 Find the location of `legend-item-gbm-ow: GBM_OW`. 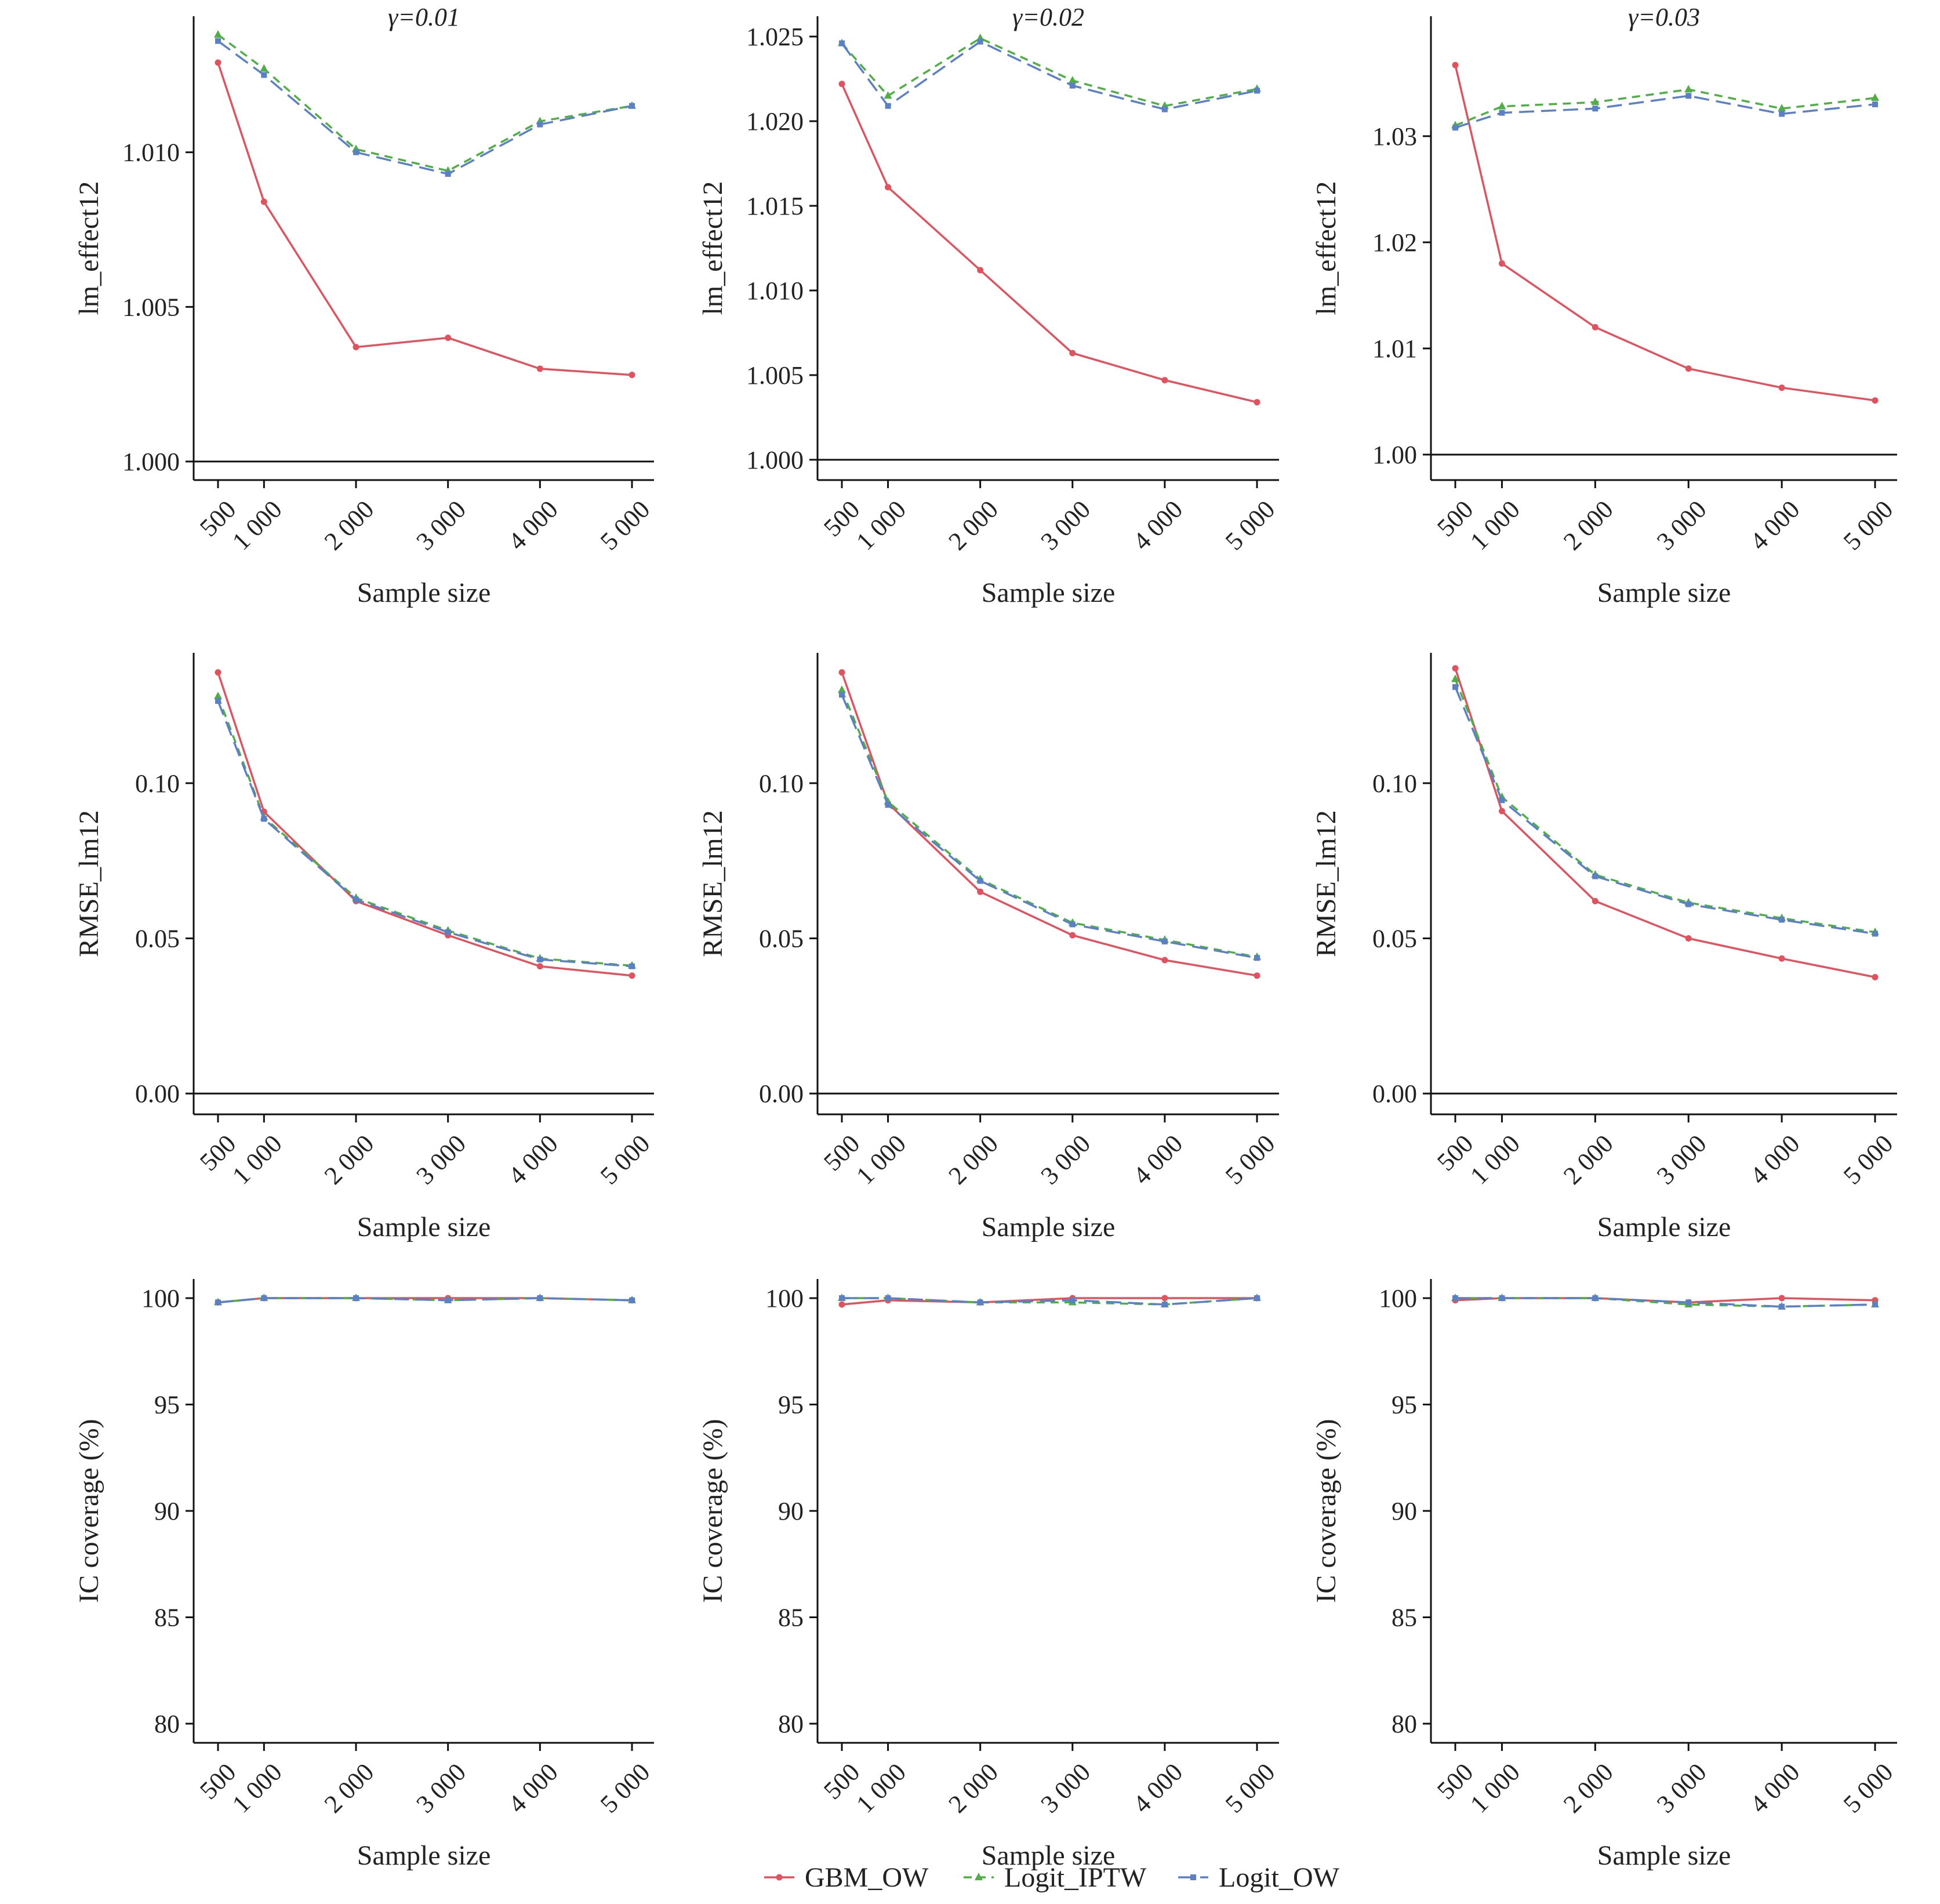

legend-item-gbm-ow: GBM_OW is located at coordinates (847, 1877).